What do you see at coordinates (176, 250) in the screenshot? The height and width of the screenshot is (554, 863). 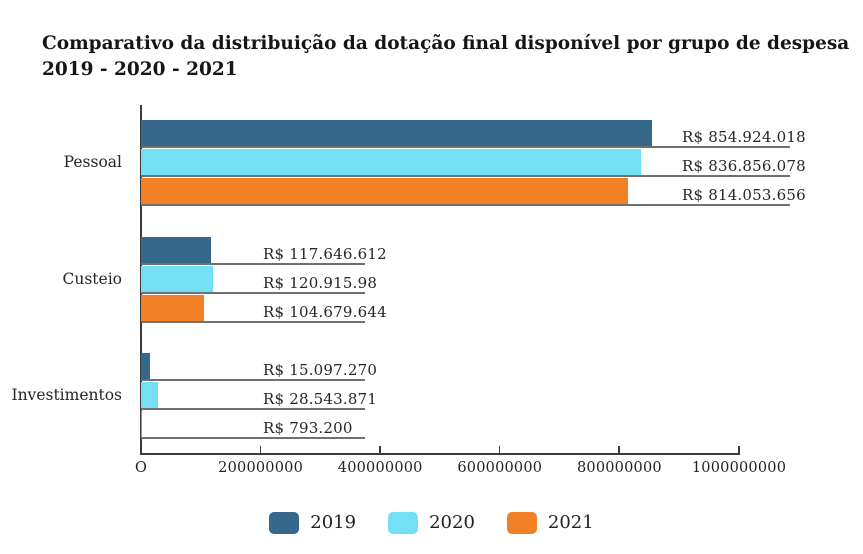 I see `bar-2019-custeio` at bounding box center [176, 250].